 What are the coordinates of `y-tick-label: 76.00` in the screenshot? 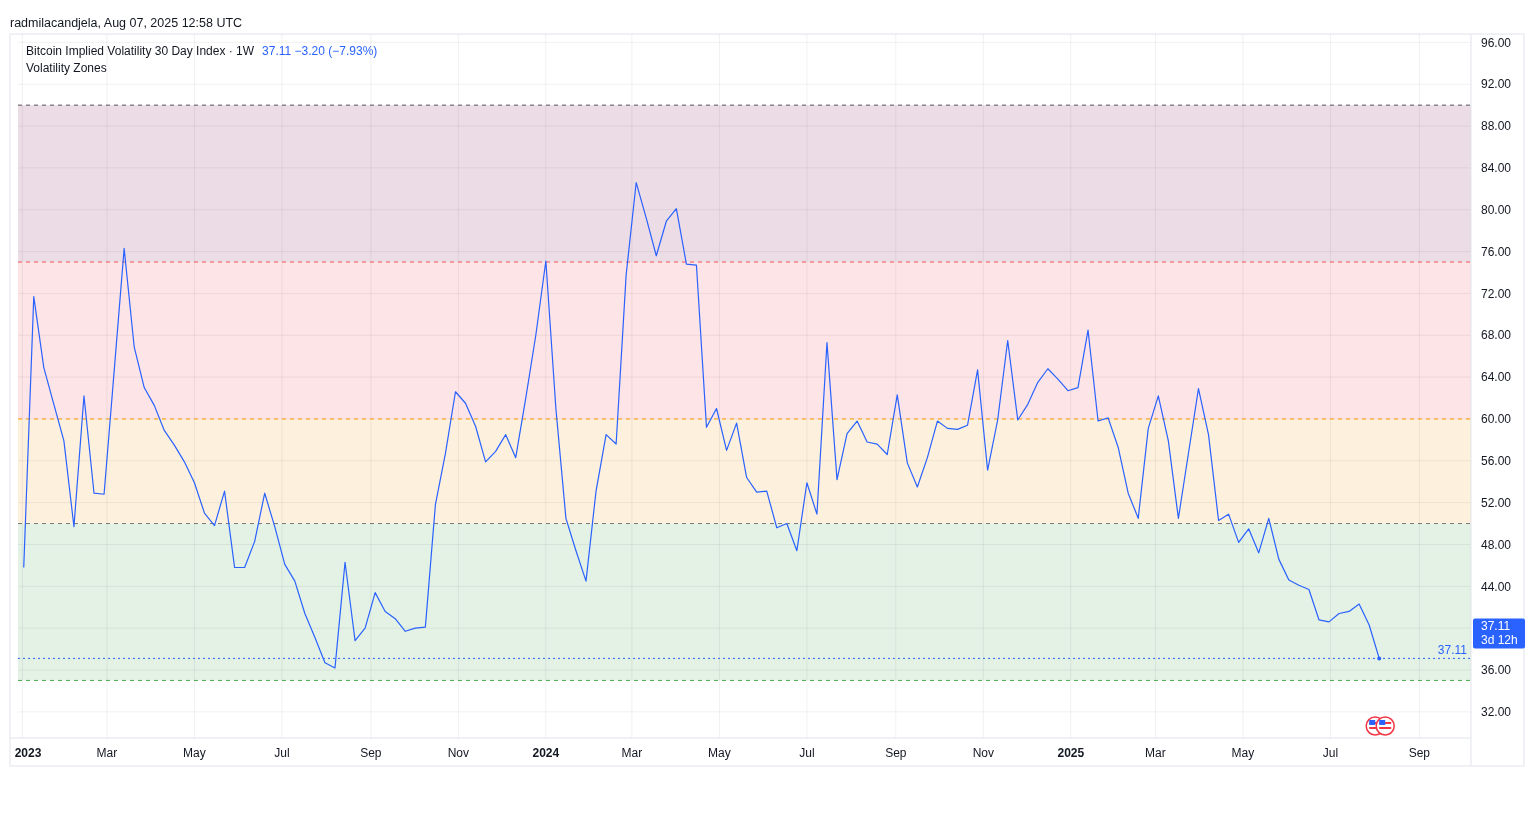 It's located at (1496, 251).